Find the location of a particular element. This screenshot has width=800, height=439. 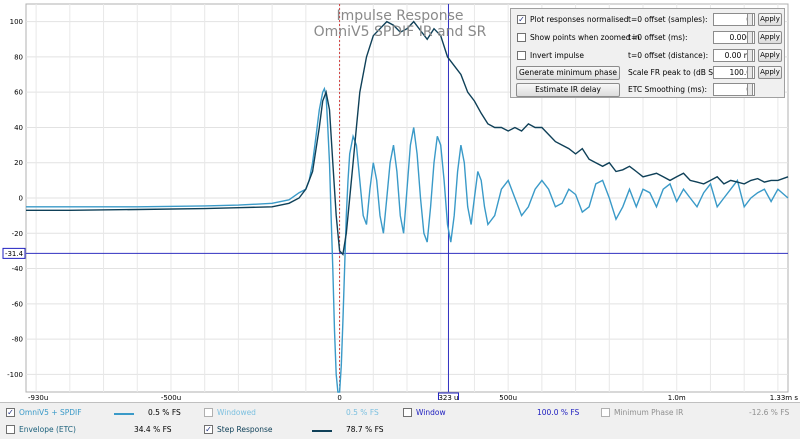

scale-fr-input: 100.0 is located at coordinates (734, 72).